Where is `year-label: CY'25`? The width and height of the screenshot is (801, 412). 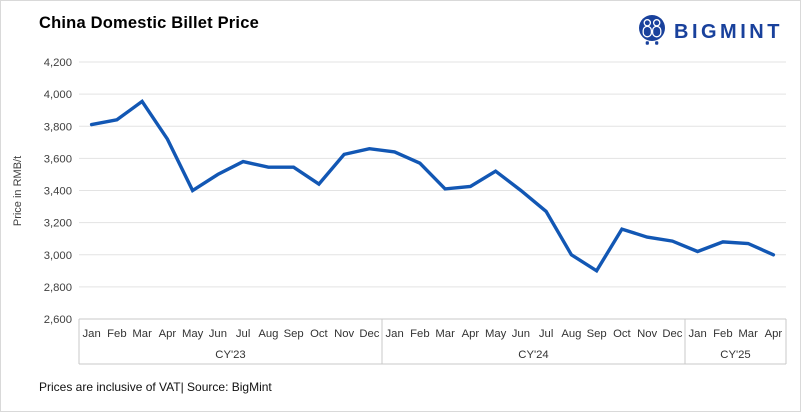 year-label: CY'25 is located at coordinates (735, 355).